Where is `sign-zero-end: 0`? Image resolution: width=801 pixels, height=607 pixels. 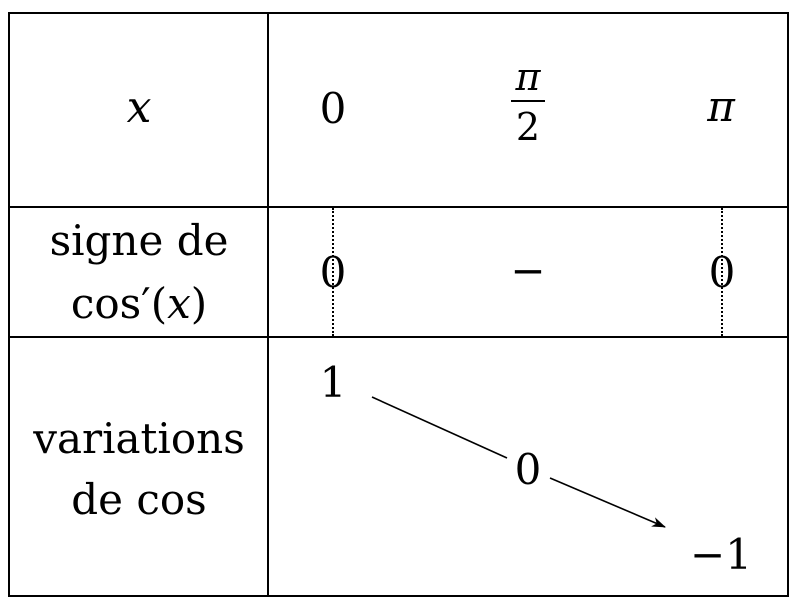
sign-zero-end: 0 is located at coordinates (722, 272).